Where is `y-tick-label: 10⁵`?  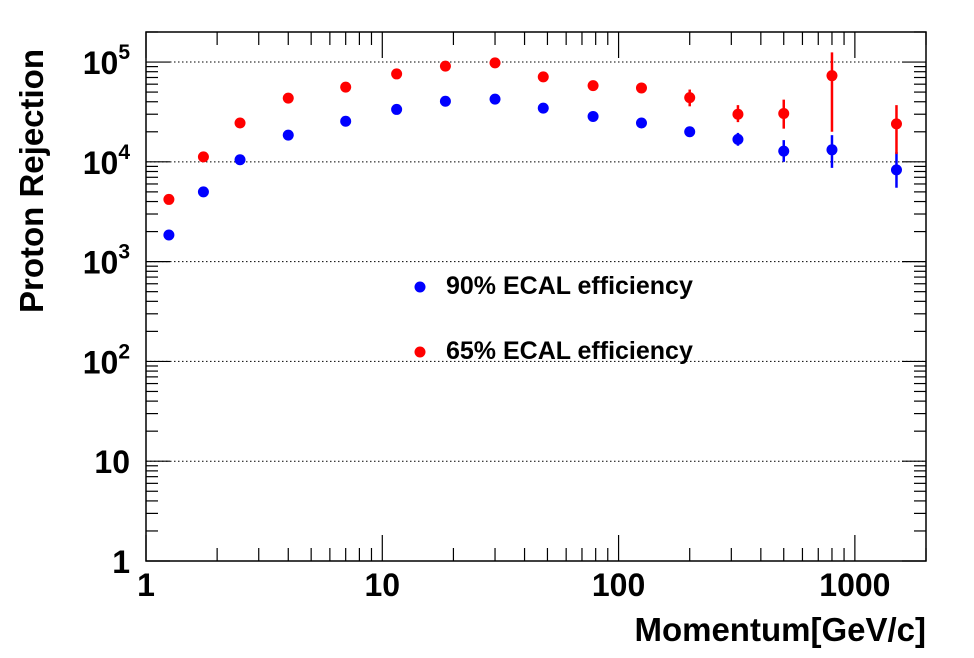 y-tick-label: 10⁵ is located at coordinates (107, 61).